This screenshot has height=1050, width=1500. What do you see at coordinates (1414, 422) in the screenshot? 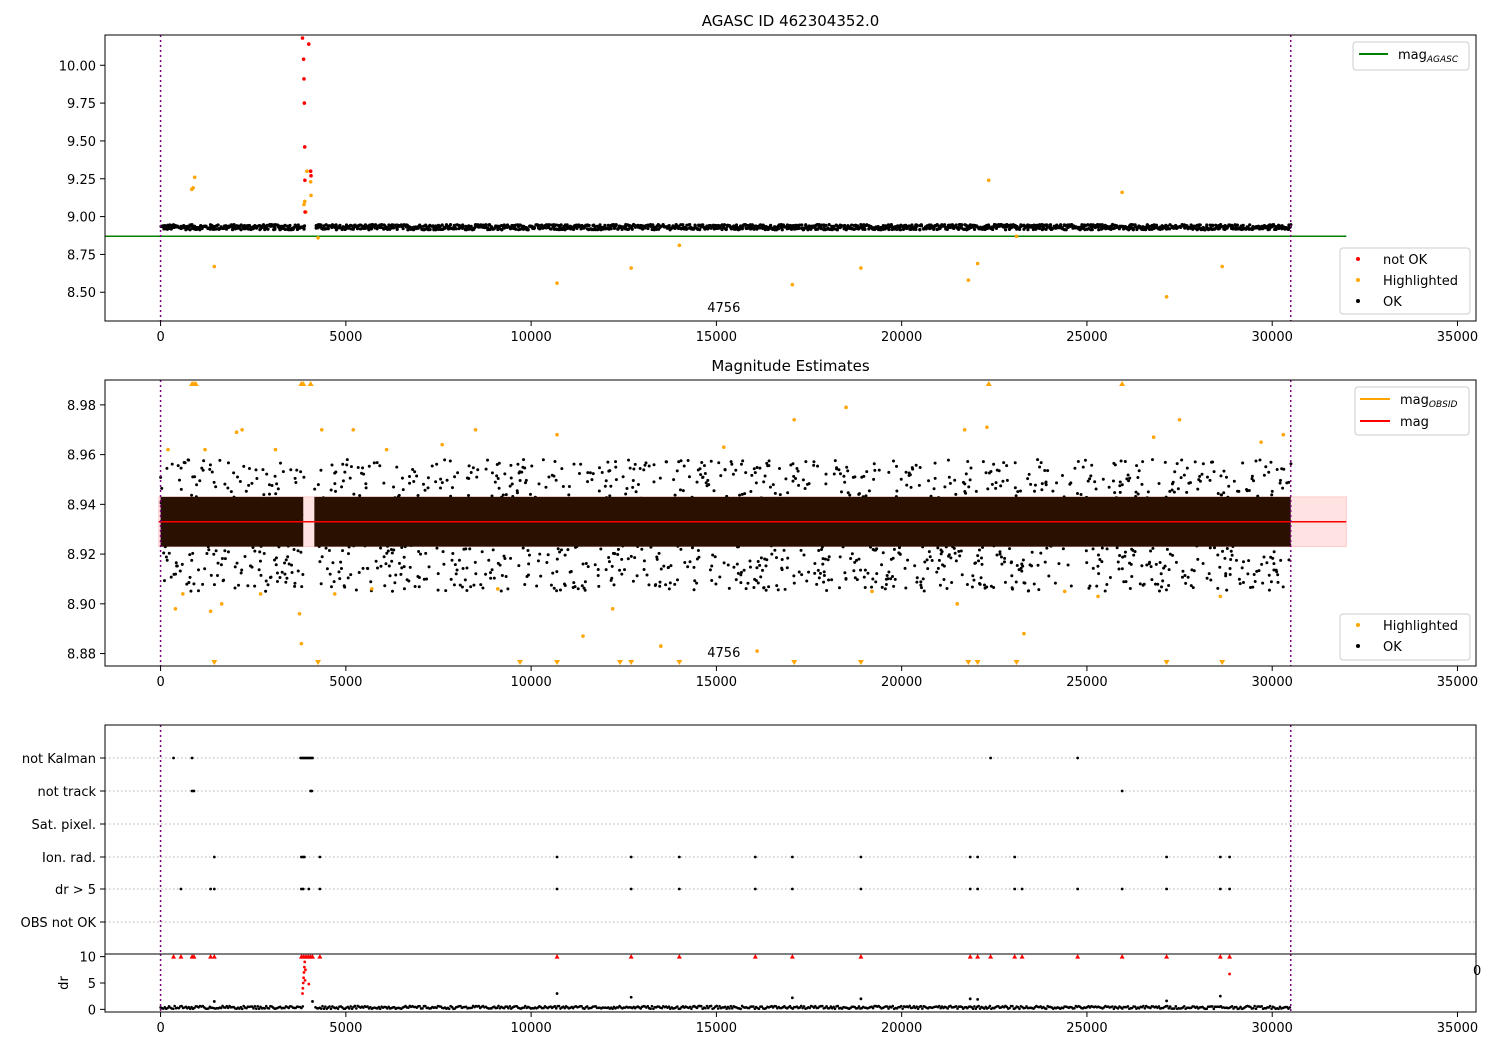
I see `legend-label: mag` at bounding box center [1414, 422].